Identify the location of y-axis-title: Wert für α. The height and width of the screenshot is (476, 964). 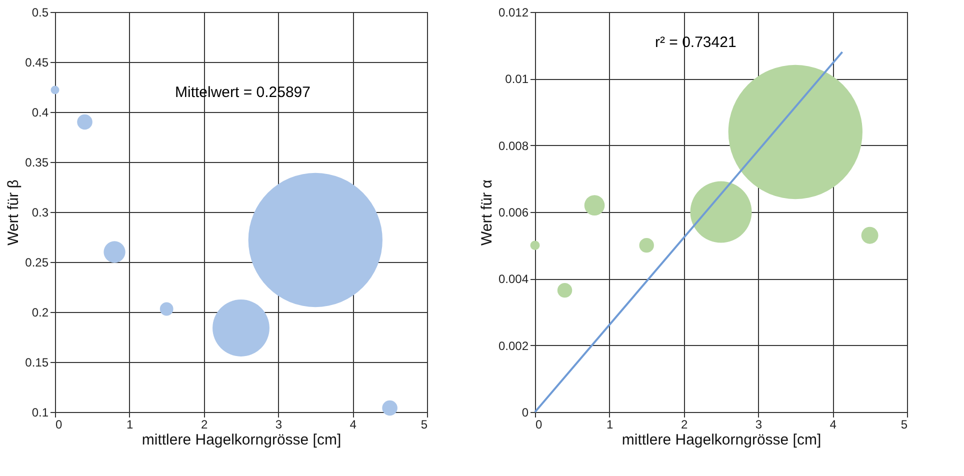
(487, 212).